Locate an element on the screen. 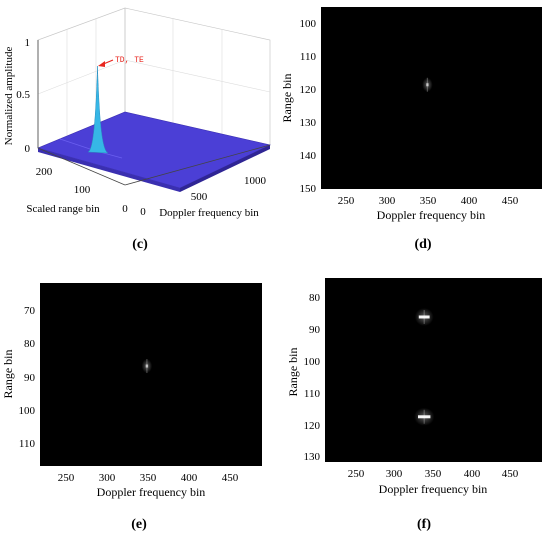  y-tick-label: 140 is located at coordinates (308, 156).